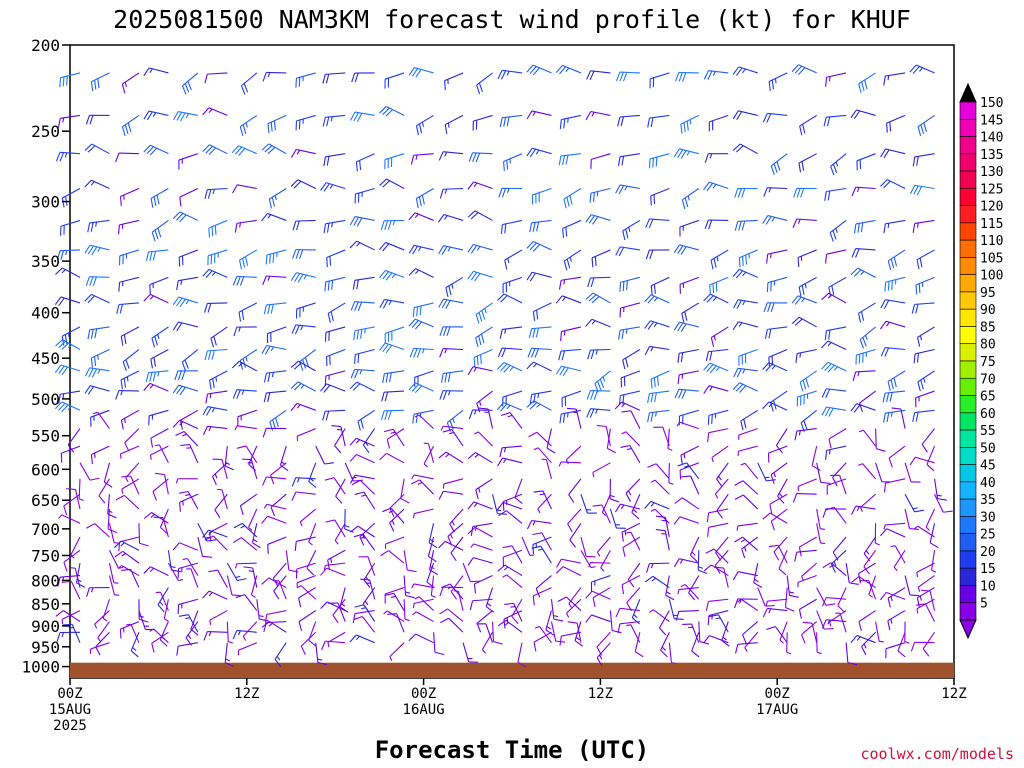 The height and width of the screenshot is (768, 1024). Describe the element at coordinates (988, 379) in the screenshot. I see `colorbar-level-label: 70` at that location.